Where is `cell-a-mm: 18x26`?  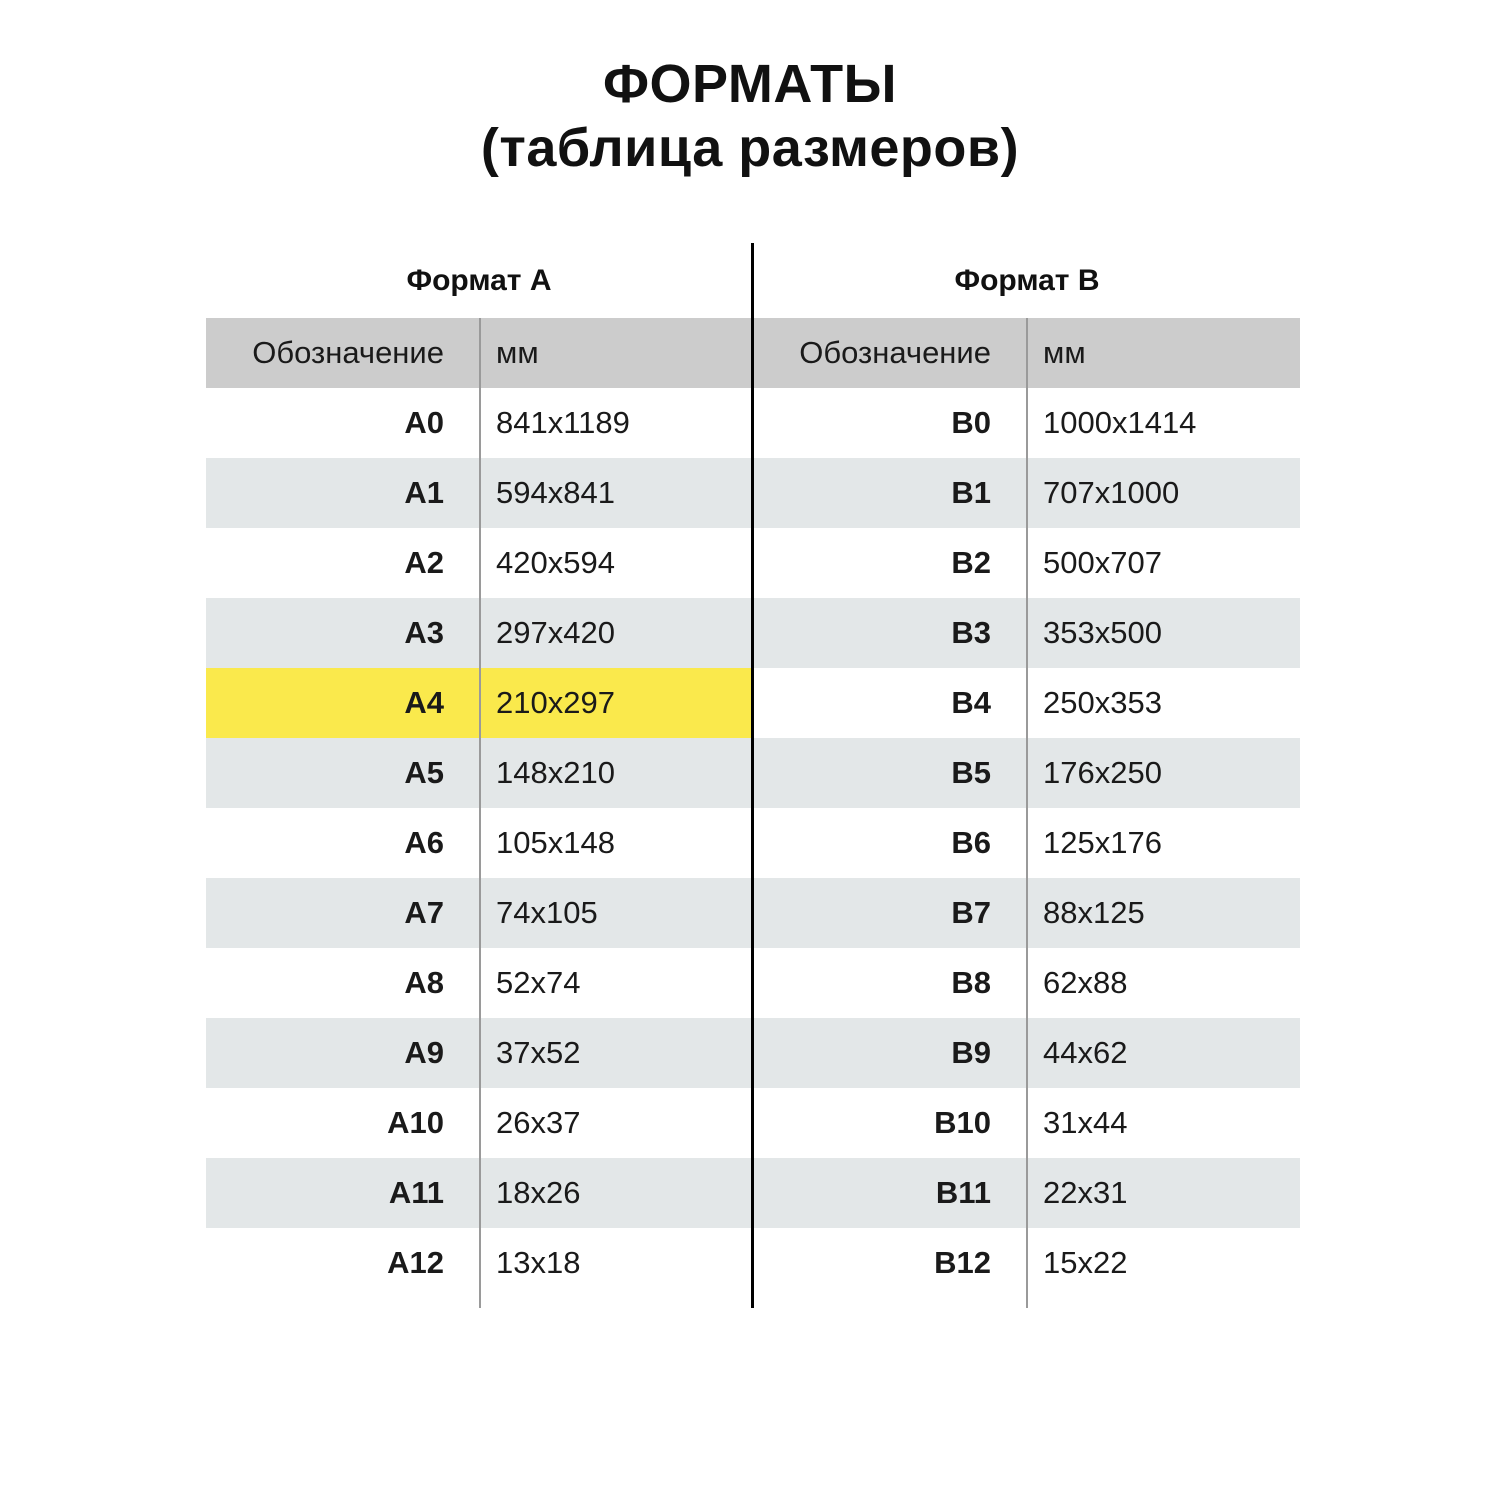 cell-a-mm: 18x26 is located at coordinates (538, 1192).